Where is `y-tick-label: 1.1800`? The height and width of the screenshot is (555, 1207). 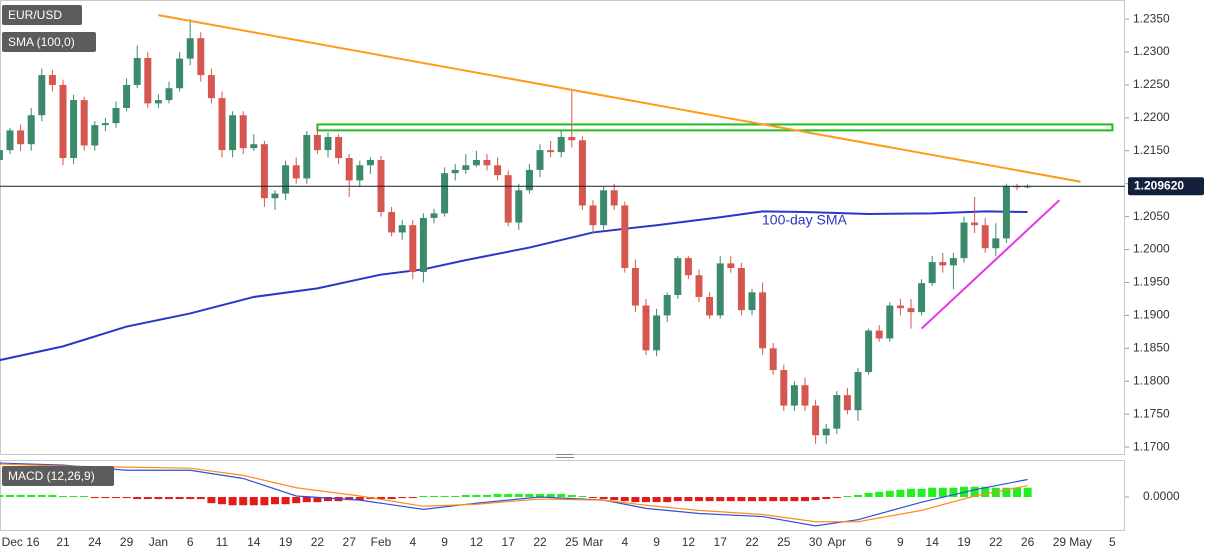
y-tick-label: 1.1800 is located at coordinates (1151, 380).